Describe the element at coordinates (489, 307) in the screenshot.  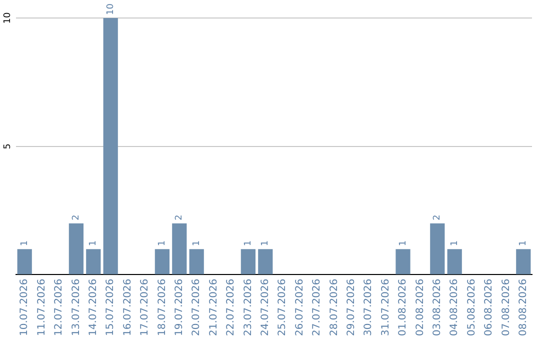
I see `x-tick-label: 06.08.2026` at that location.